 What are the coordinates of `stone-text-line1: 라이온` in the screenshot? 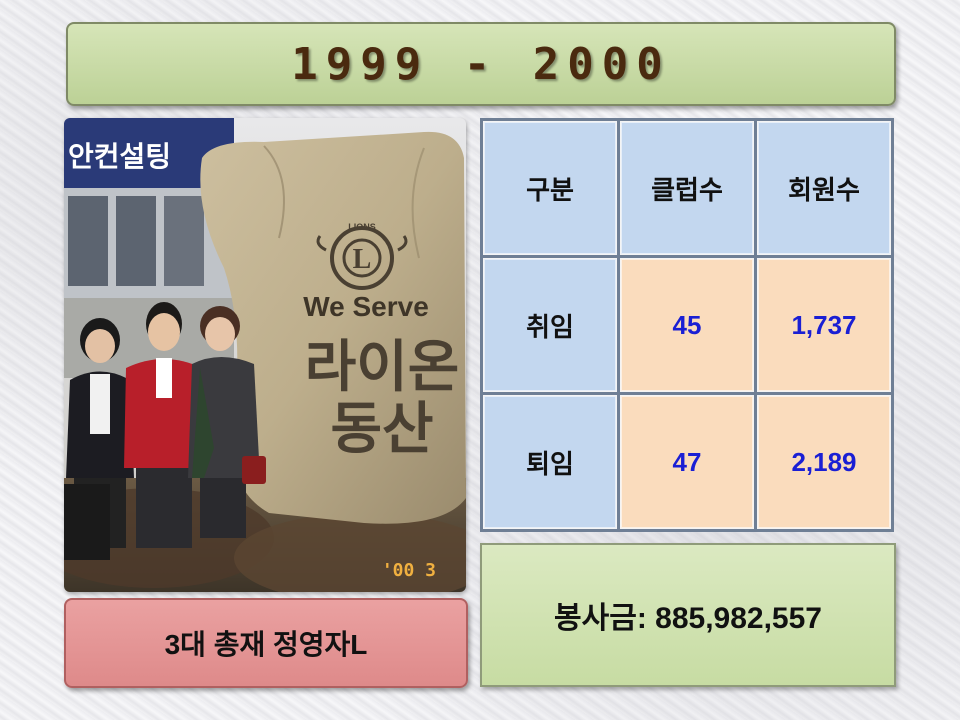 It's located at (382, 367).